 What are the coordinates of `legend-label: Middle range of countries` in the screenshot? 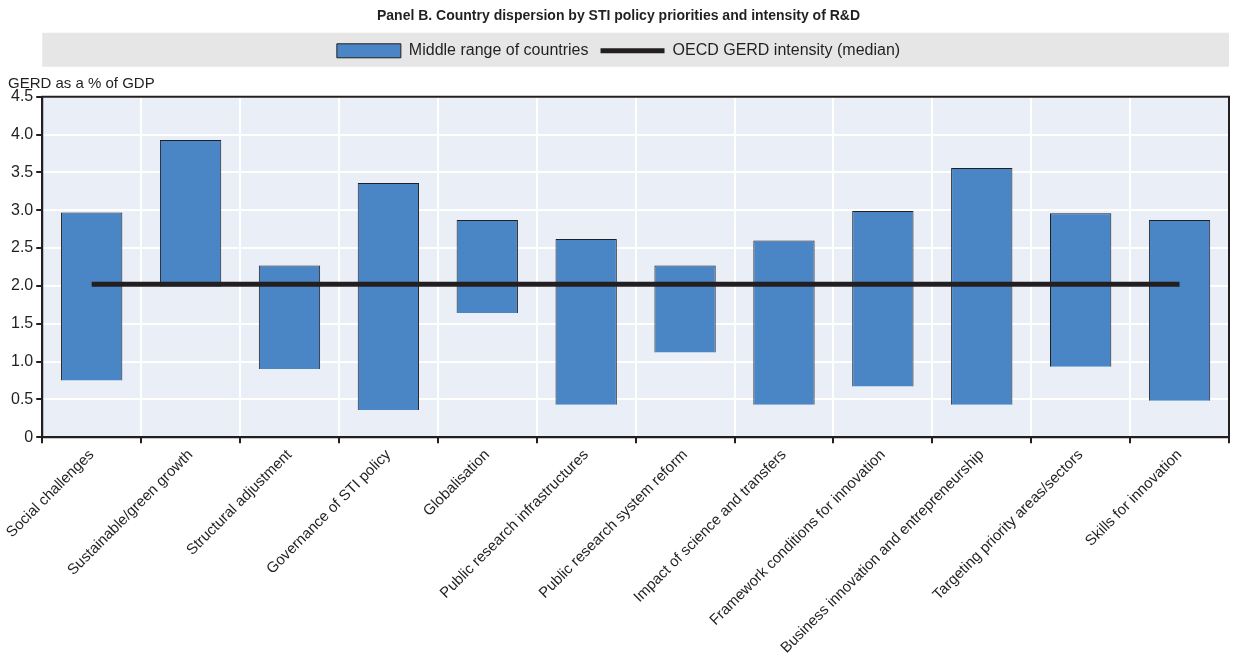 It's located at (498, 50).